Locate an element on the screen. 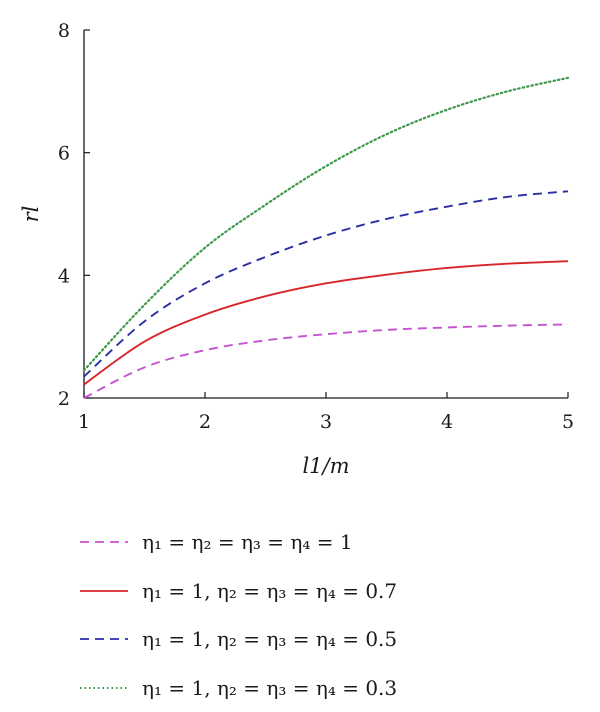 The width and height of the screenshot is (600, 712). legend-item: η₁ = η₂ = η₃ = η₄ = 1 is located at coordinates (328, 542).